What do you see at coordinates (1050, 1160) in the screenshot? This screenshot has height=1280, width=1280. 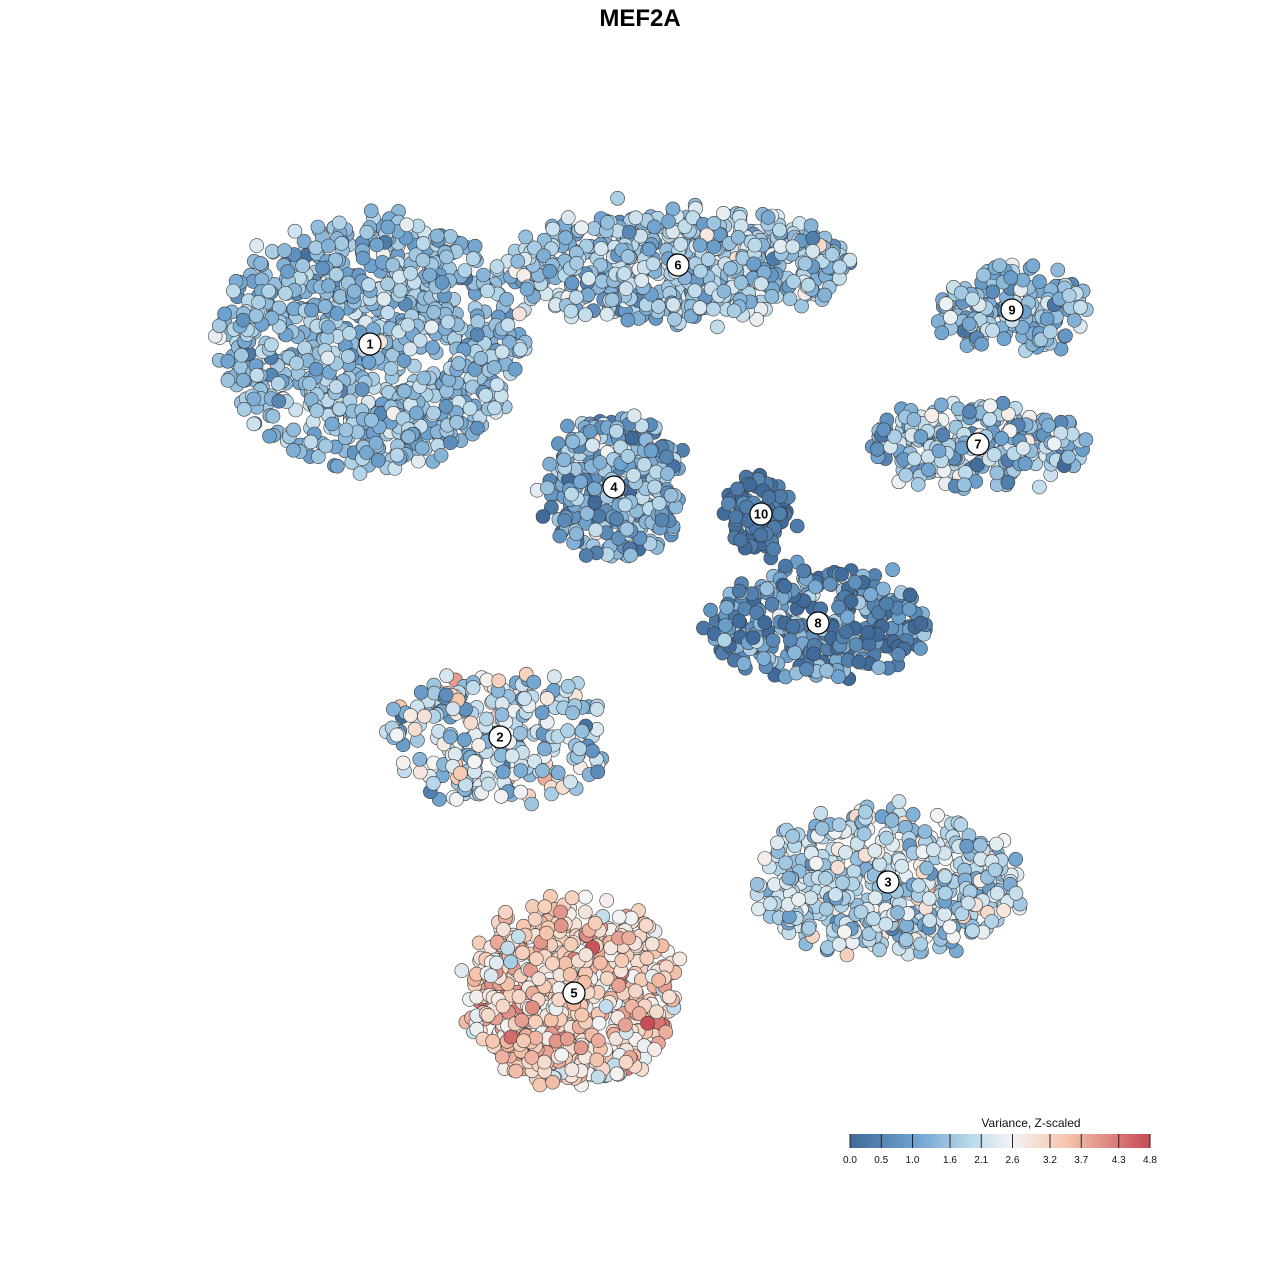 I see `legend-tick-label: 3.2` at bounding box center [1050, 1160].